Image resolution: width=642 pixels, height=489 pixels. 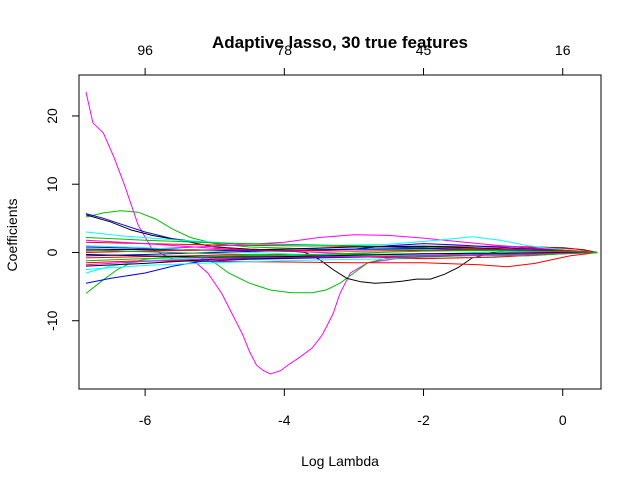 I want to click on top-tick-label: 96, so click(x=145, y=50).